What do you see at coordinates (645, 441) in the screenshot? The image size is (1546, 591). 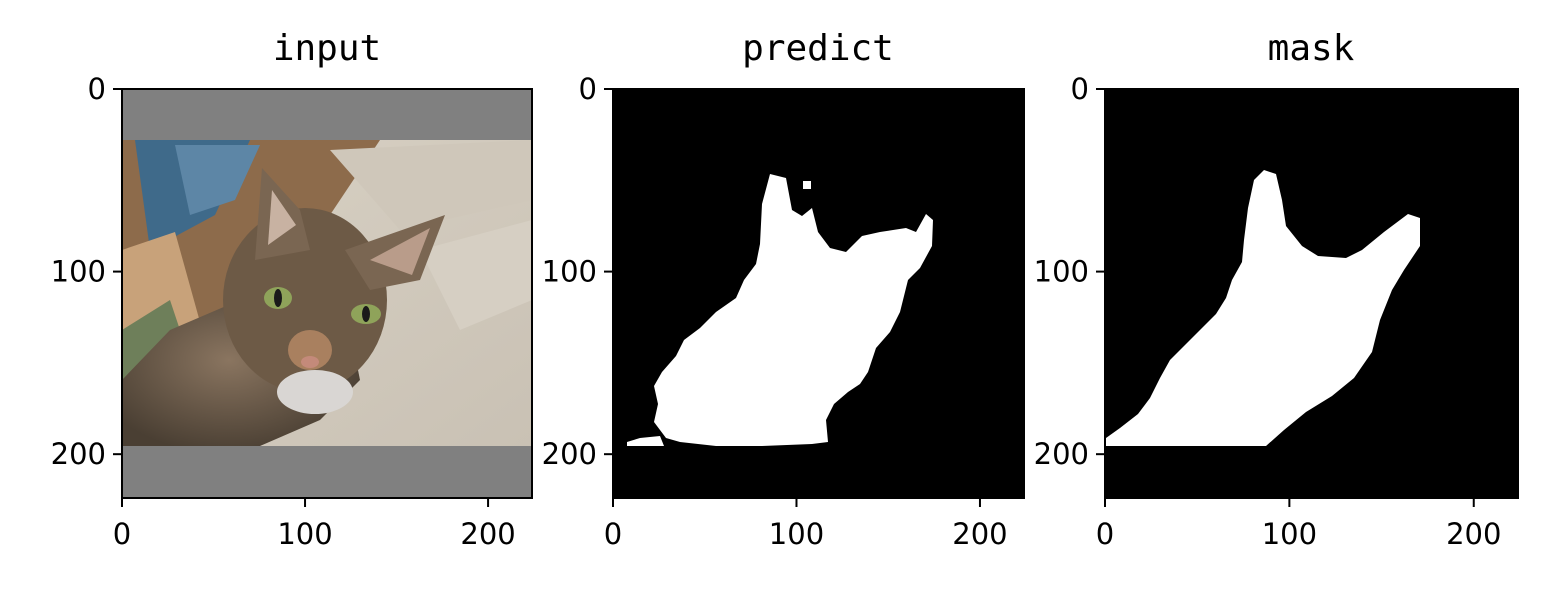 I see `predict-mask-fragment` at bounding box center [645, 441].